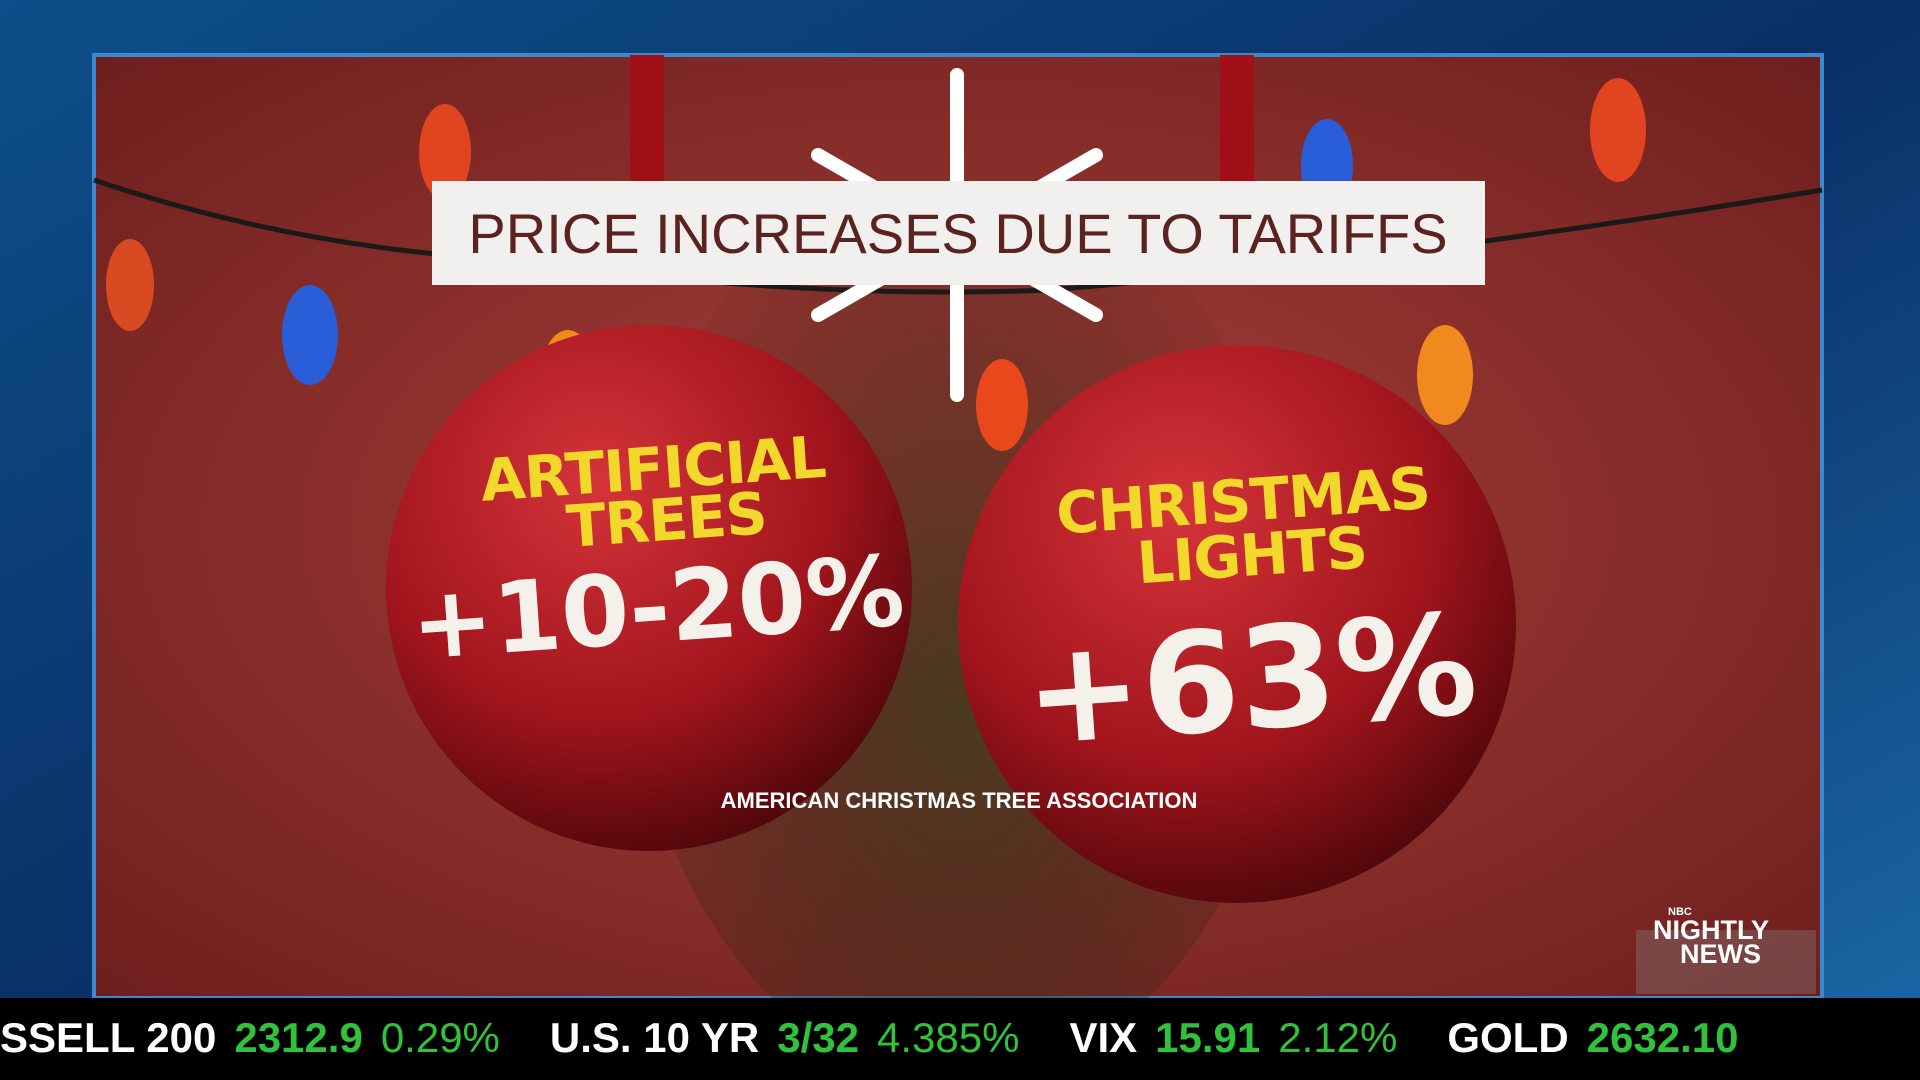 Image resolution: width=1920 pixels, height=1080 pixels. I want to click on logo: NBC NIGHTLY NEWS, so click(1726, 950).